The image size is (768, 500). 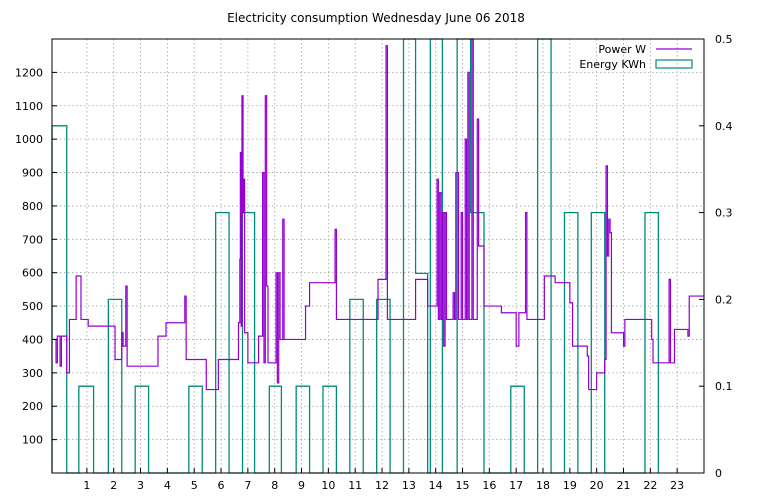 What do you see at coordinates (463, 485) in the screenshot?
I see `x-tick-label: 15` at bounding box center [463, 485].